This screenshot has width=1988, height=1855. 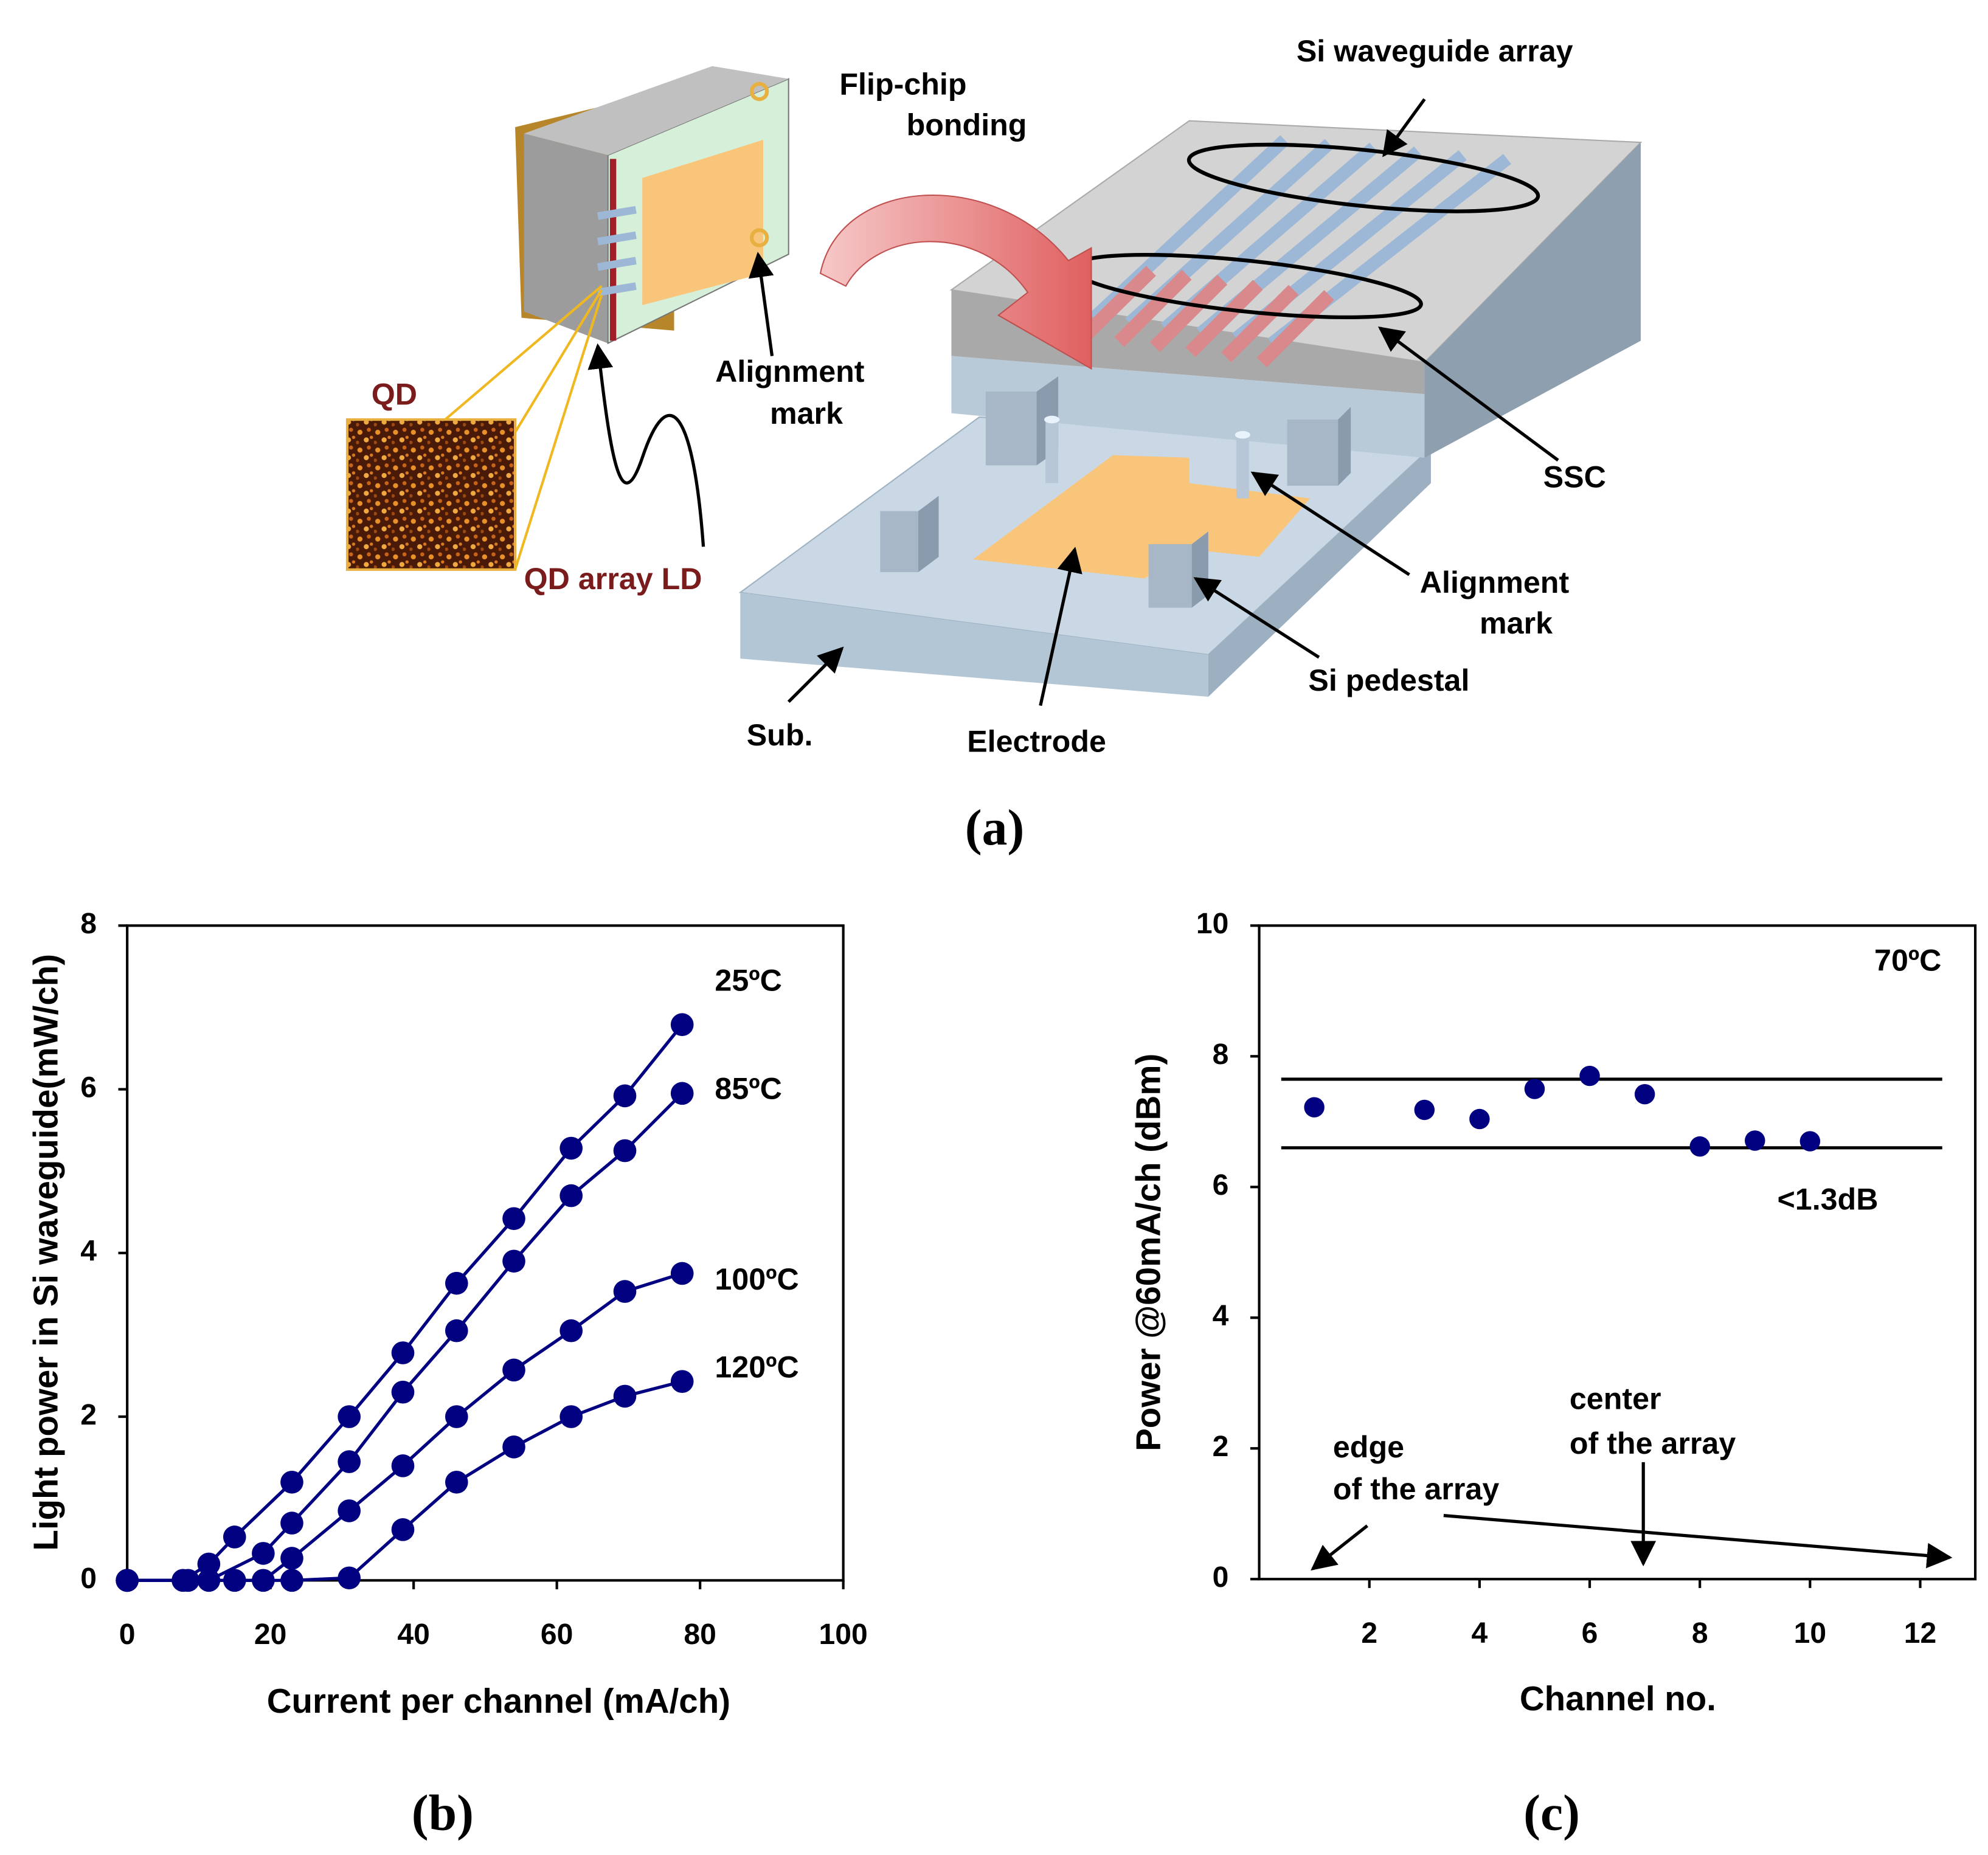 I want to click on x-tick-label: 40, so click(x=413, y=1634).